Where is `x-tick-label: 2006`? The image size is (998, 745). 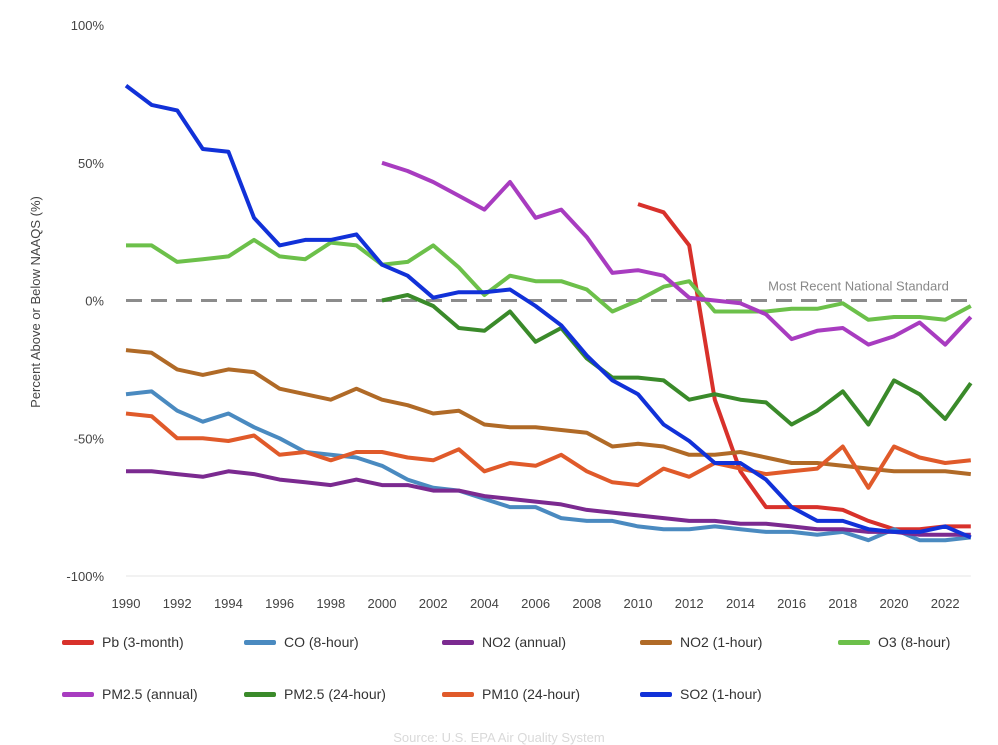
x-tick-label: 2006 is located at coordinates (535, 603).